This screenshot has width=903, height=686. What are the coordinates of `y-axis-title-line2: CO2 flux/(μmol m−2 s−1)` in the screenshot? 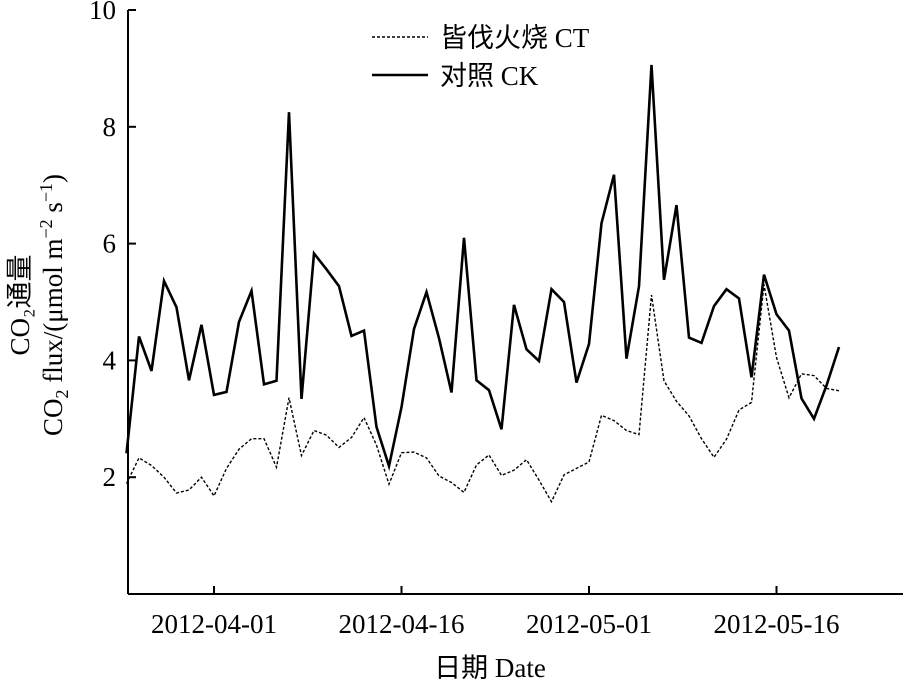 It's located at (54, 305).